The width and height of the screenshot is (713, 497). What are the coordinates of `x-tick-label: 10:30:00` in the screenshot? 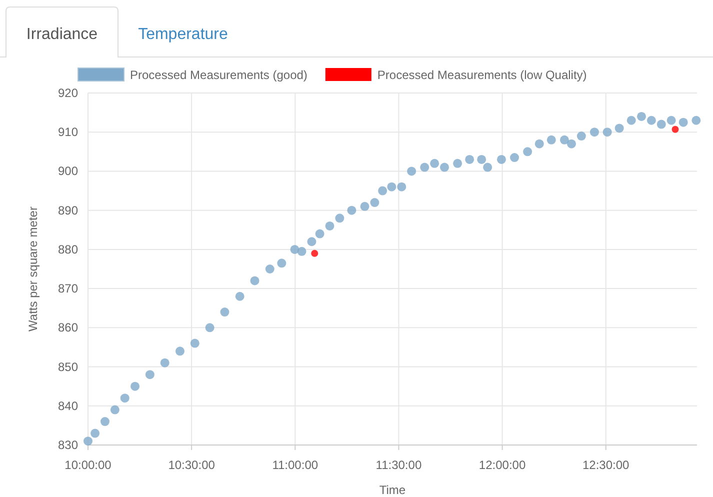 It's located at (192, 465).